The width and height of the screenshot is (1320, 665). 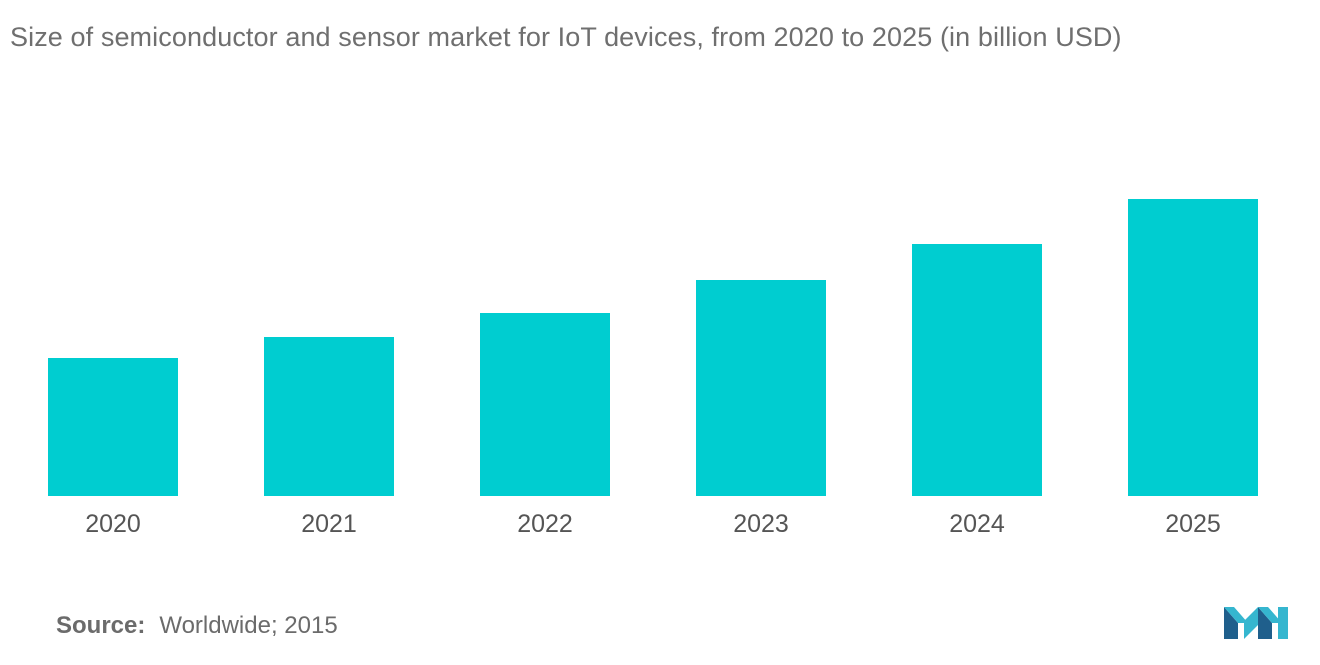 I want to click on bar-2020, so click(x=113, y=427).